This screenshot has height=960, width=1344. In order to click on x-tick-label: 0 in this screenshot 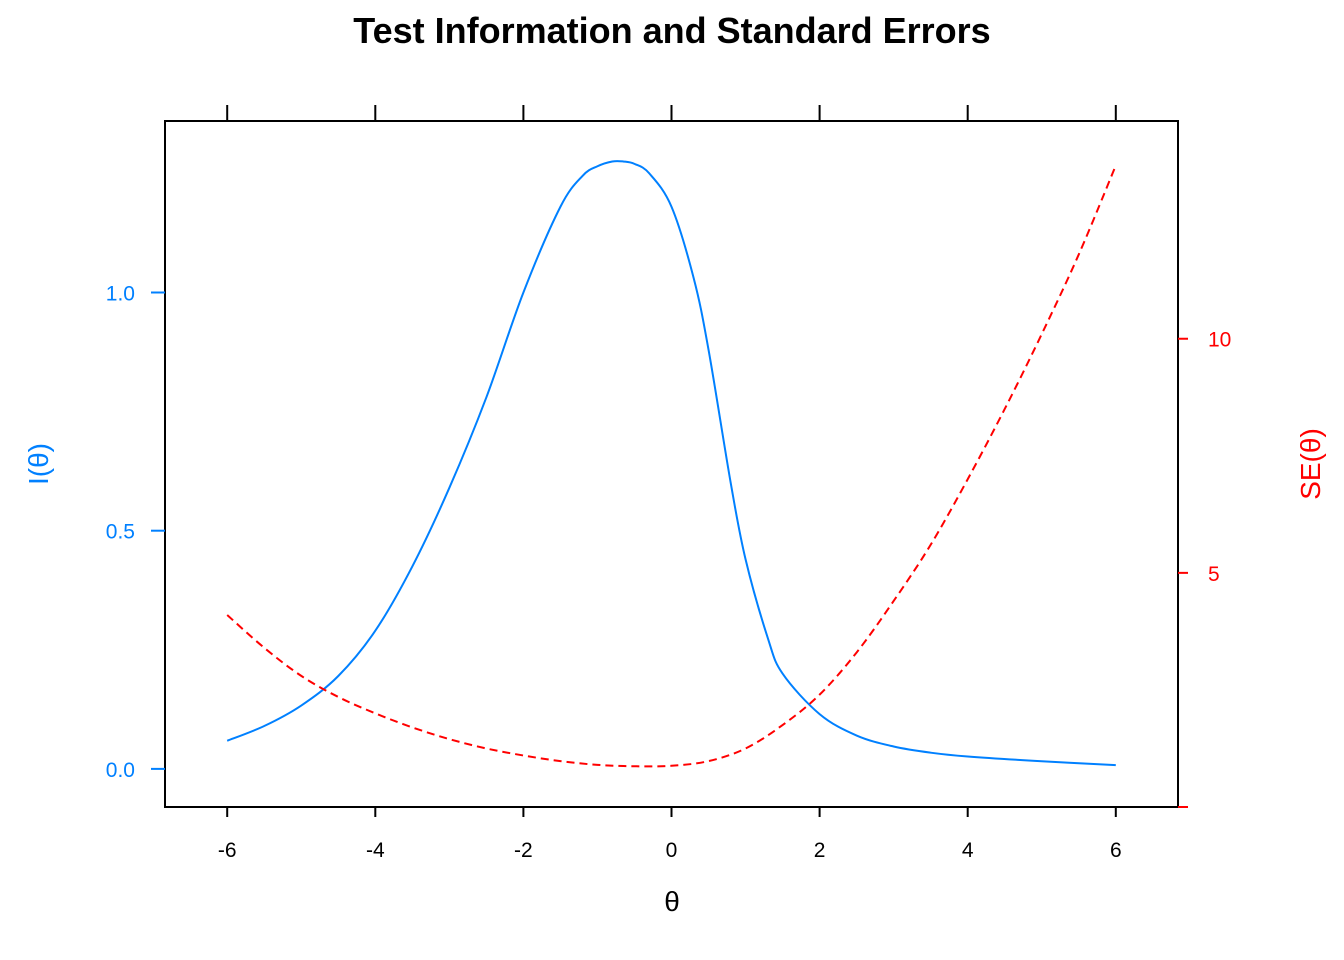, I will do `click(672, 850)`.